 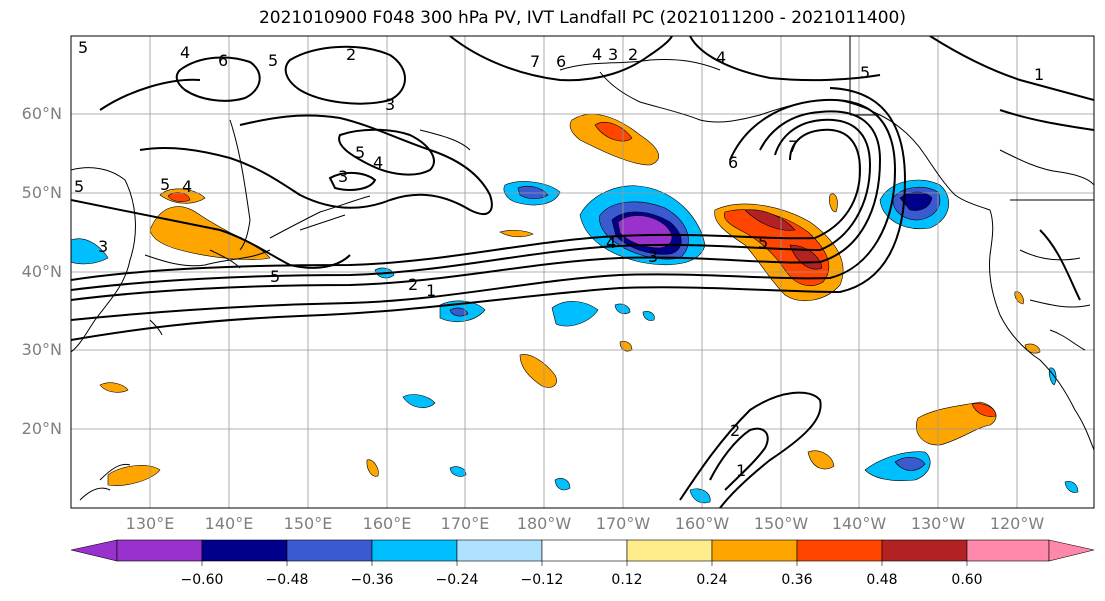 I want to click on colorbar-tick-label: 0.12, so click(x=627, y=580).